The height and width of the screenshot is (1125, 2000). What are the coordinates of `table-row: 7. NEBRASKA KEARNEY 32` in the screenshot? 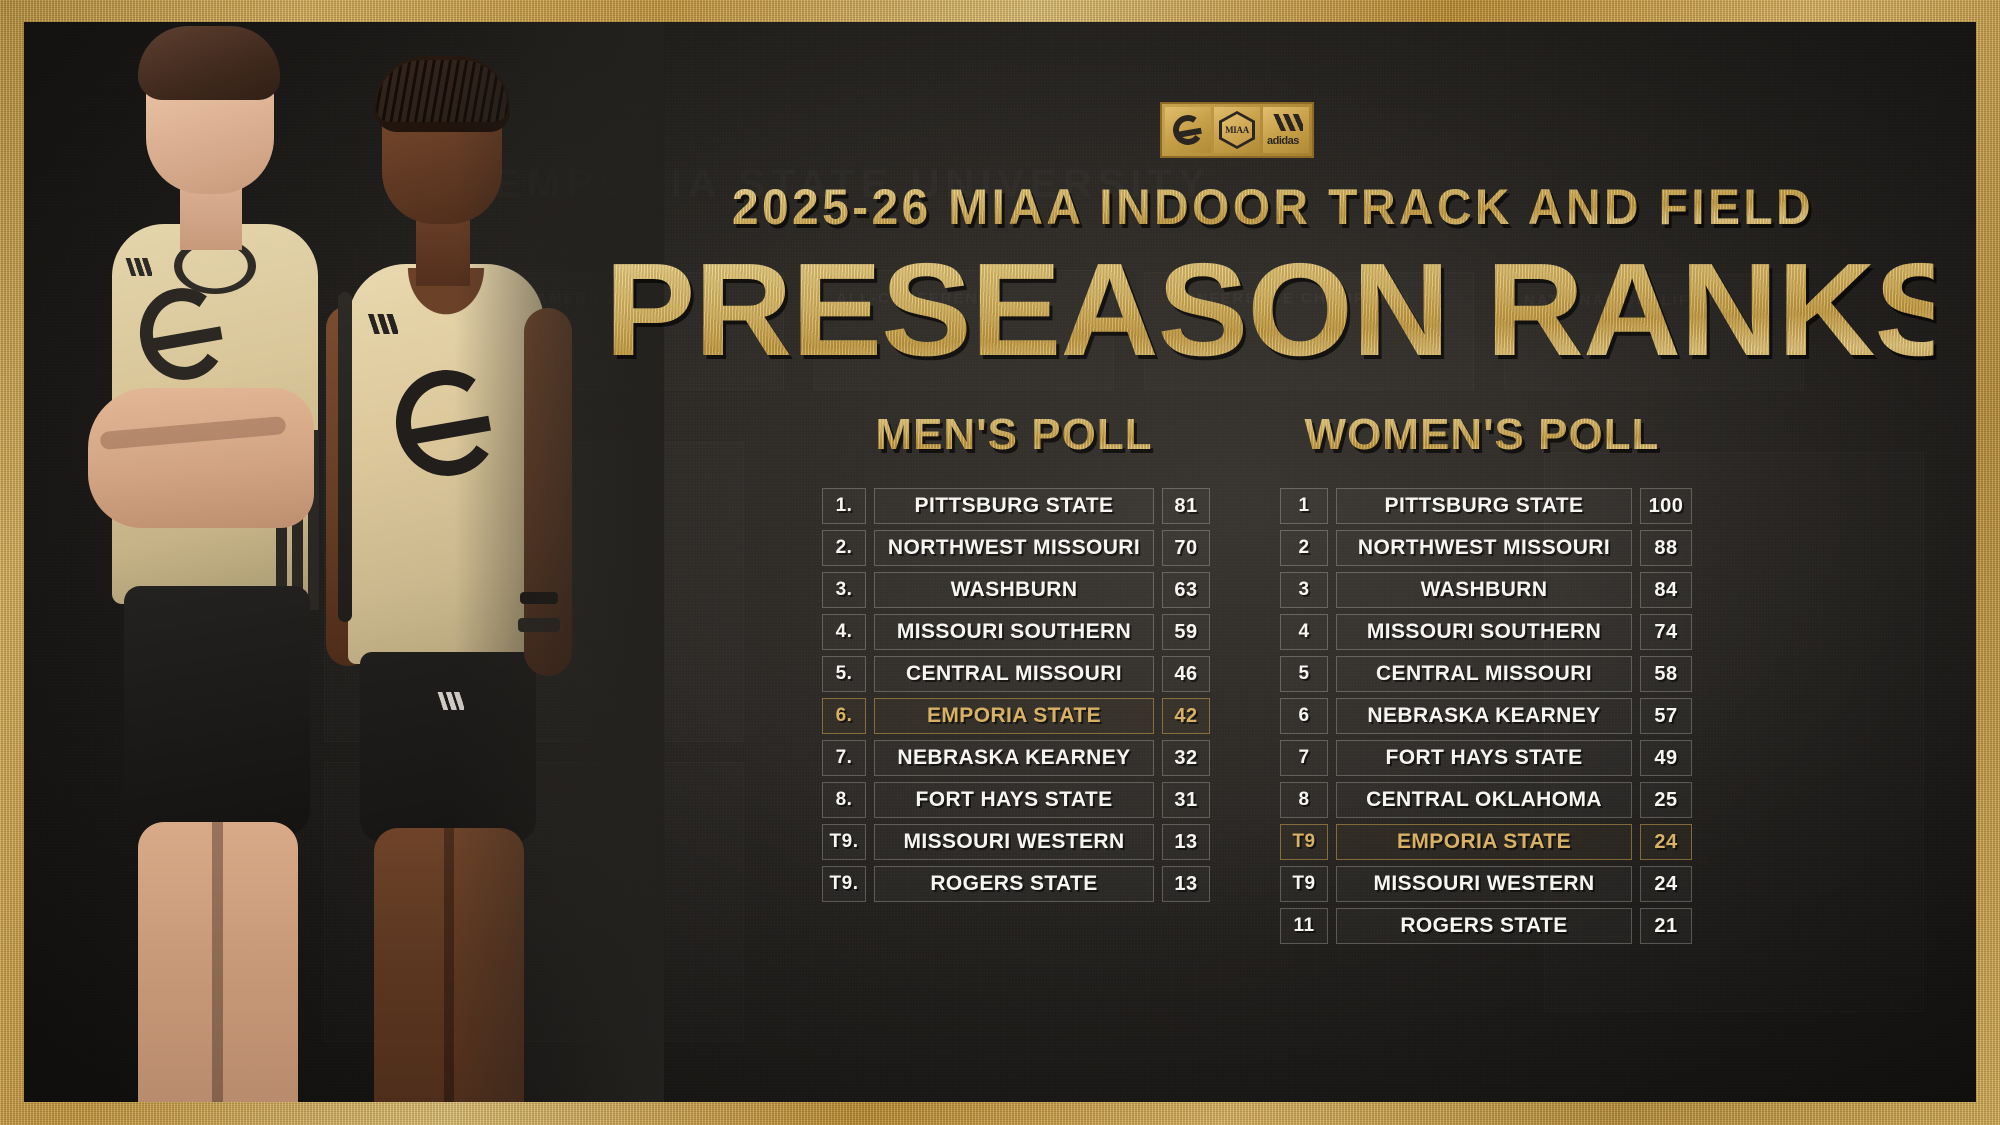 It's located at (1016, 758).